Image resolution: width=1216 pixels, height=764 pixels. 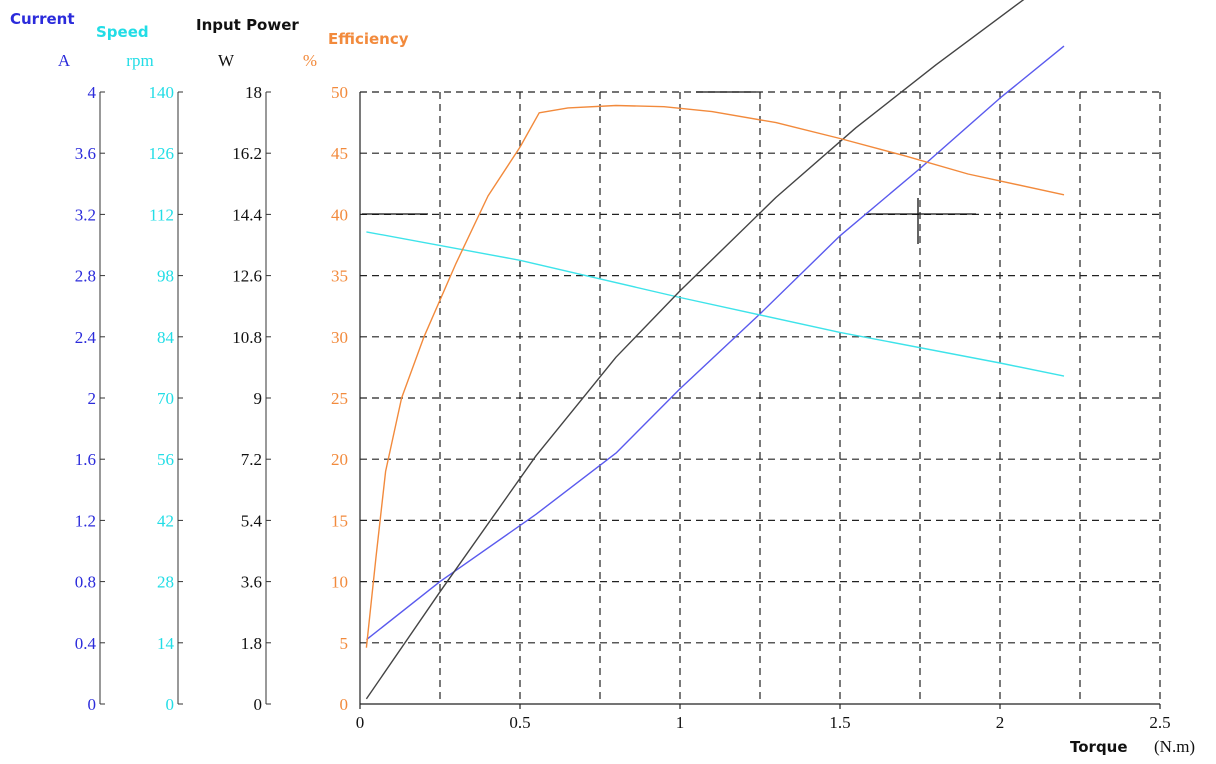 What do you see at coordinates (226, 60) in the screenshot?
I see `input-power-axis-unit: W` at bounding box center [226, 60].